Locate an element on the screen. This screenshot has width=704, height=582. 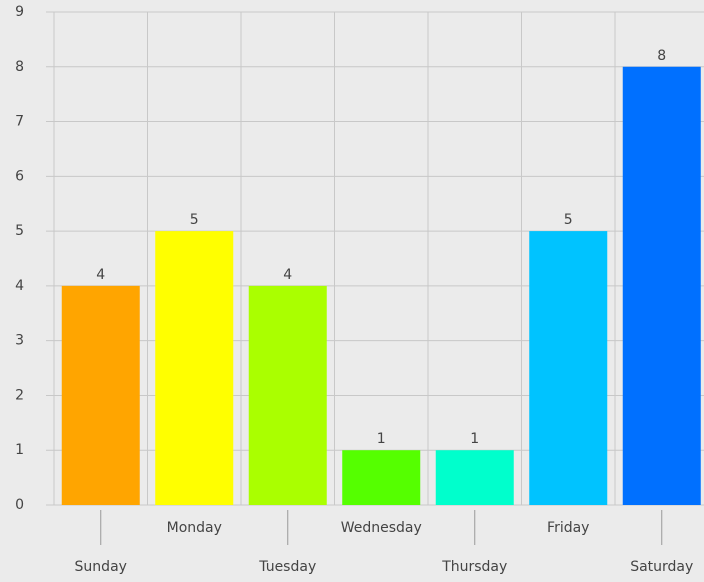
y-tick-label: 8 is located at coordinates (19, 67).